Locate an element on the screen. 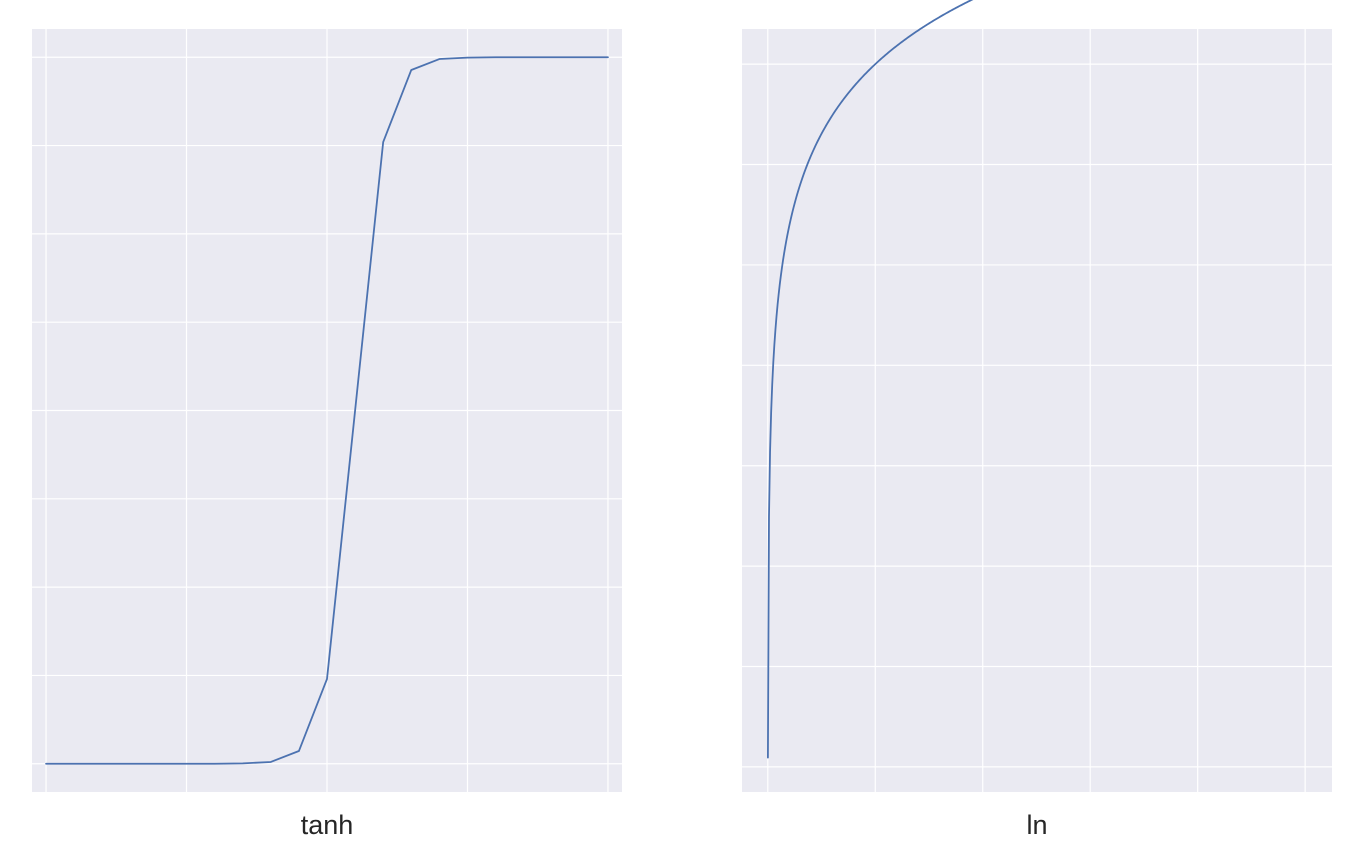 The width and height of the screenshot is (1364, 858). ln-series-line is located at coordinates (870, 379).